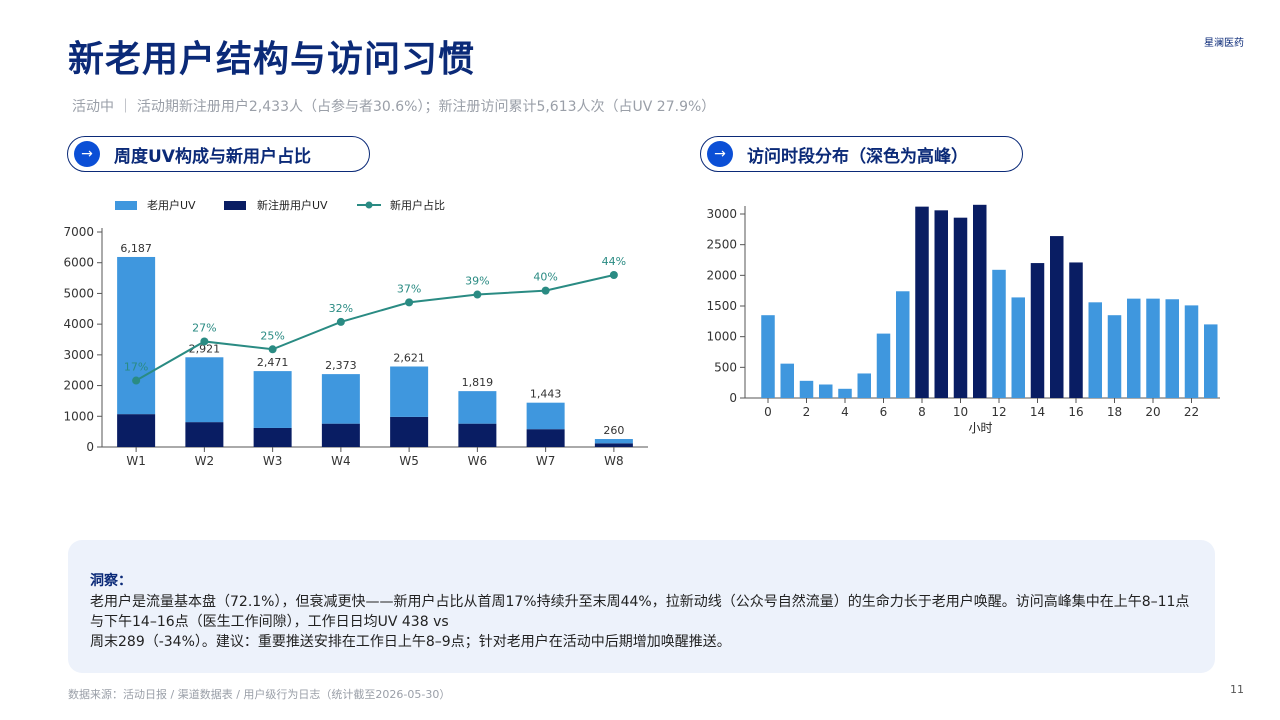 Image resolution: width=1280 pixels, height=720 pixels. Describe the element at coordinates (545, 290) in the screenshot. I see `point-new-ratio-W7` at that location.